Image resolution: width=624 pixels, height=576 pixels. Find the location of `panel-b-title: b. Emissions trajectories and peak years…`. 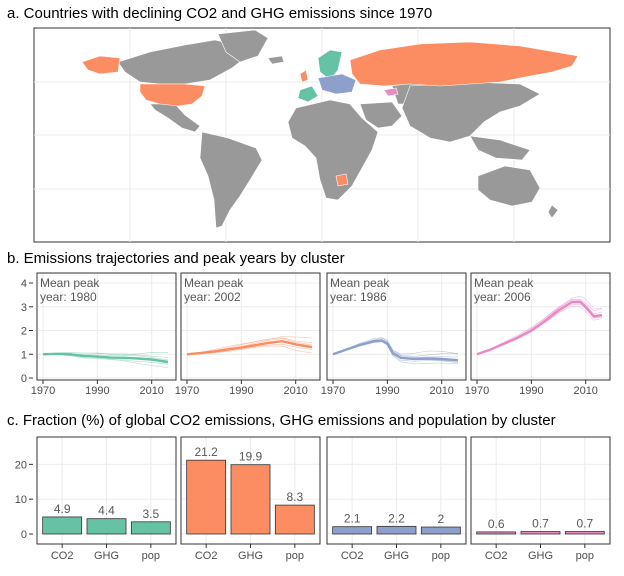

panel-b-title: b. Emissions trajectories and peak years… is located at coordinates (176, 258).